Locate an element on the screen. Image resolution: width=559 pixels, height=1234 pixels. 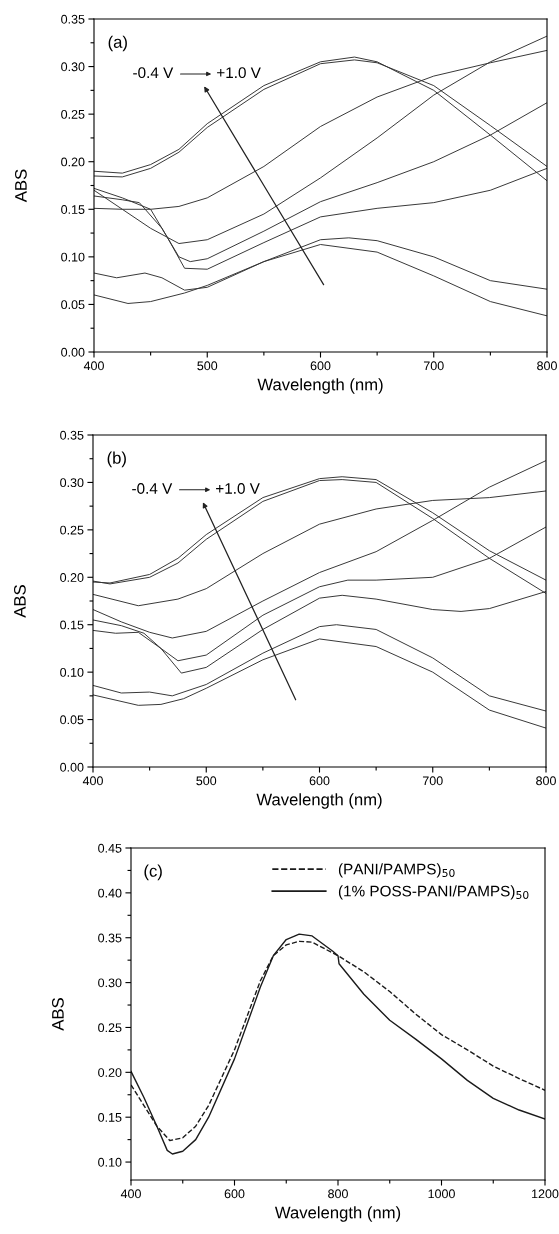
x-tick-label: 1000 is located at coordinates (441, 1194).